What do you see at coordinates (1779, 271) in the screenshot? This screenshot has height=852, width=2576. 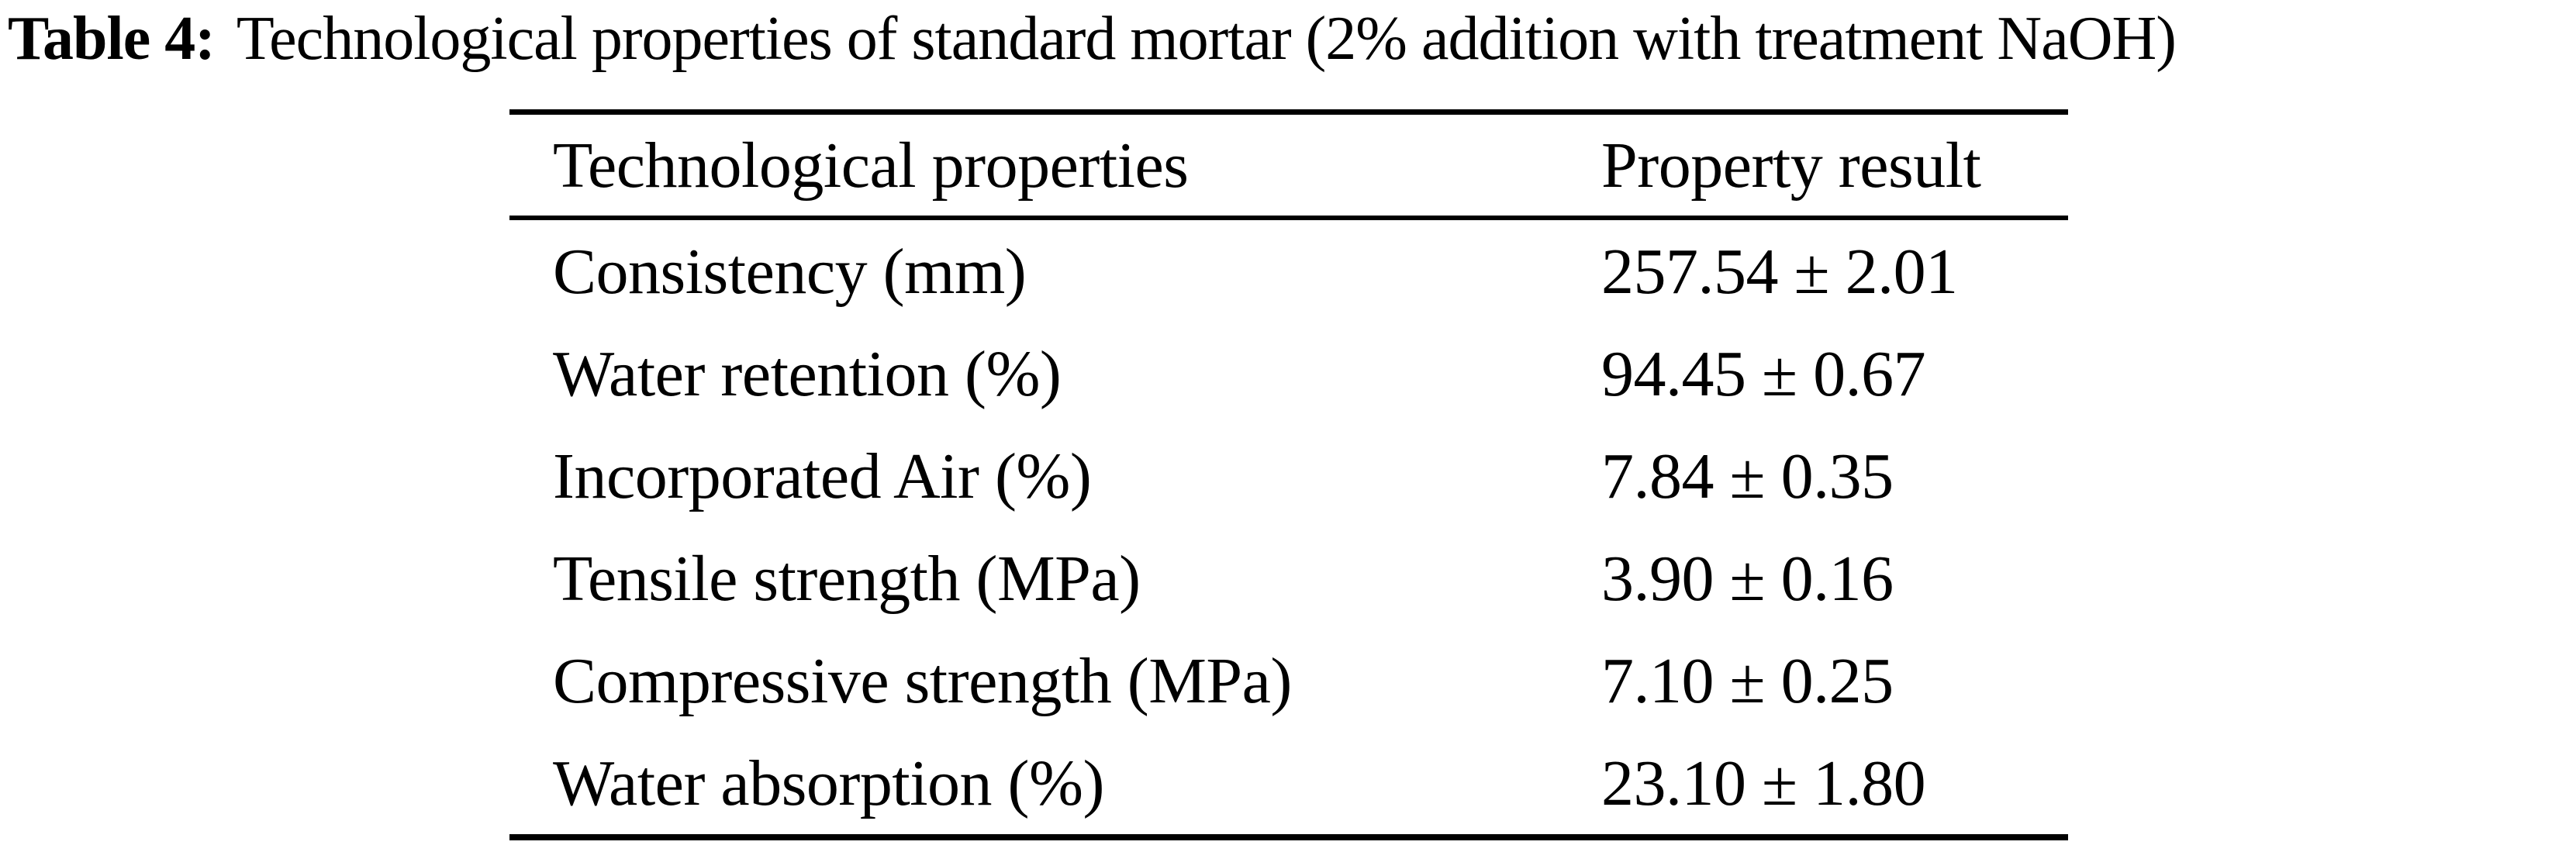 I see `result-cell: 257.54 ± 2.01` at bounding box center [1779, 271].